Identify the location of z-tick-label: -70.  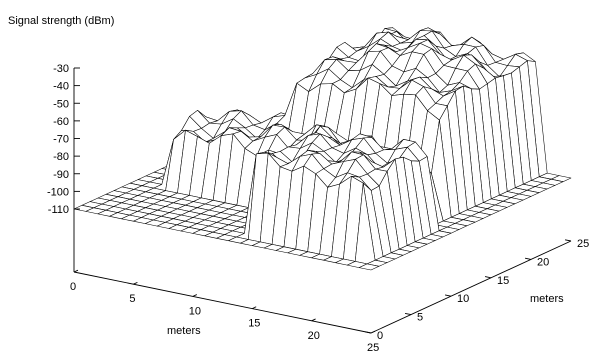
(61, 140).